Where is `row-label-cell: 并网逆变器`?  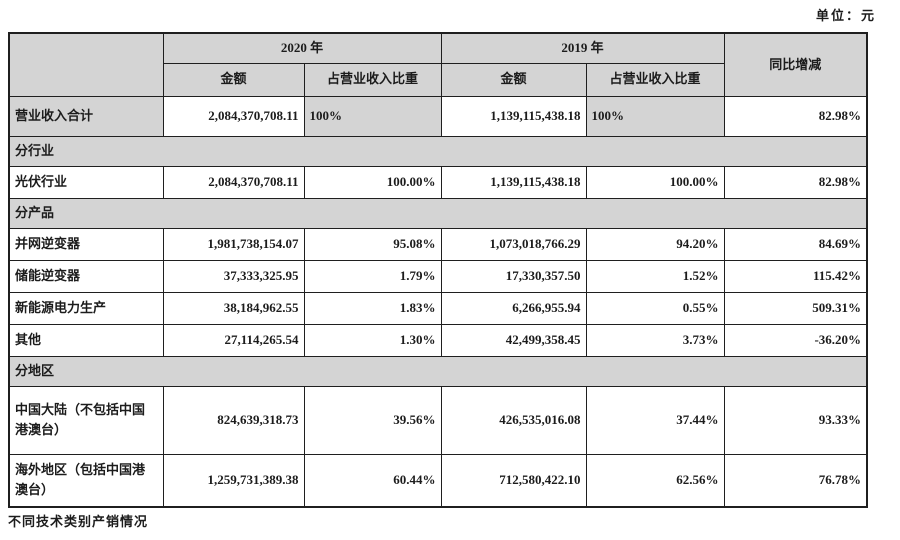
row-label-cell: 并网逆变器 is located at coordinates (86, 244).